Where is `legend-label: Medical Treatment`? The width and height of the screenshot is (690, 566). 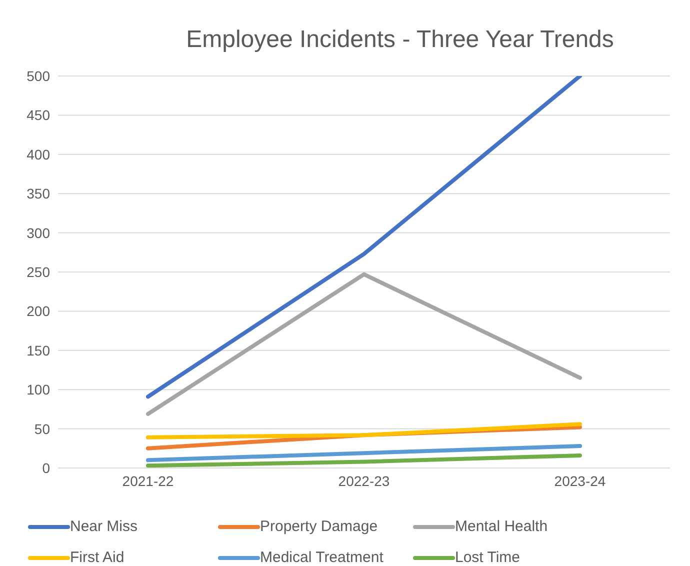
legend-label: Medical Treatment is located at coordinates (322, 557).